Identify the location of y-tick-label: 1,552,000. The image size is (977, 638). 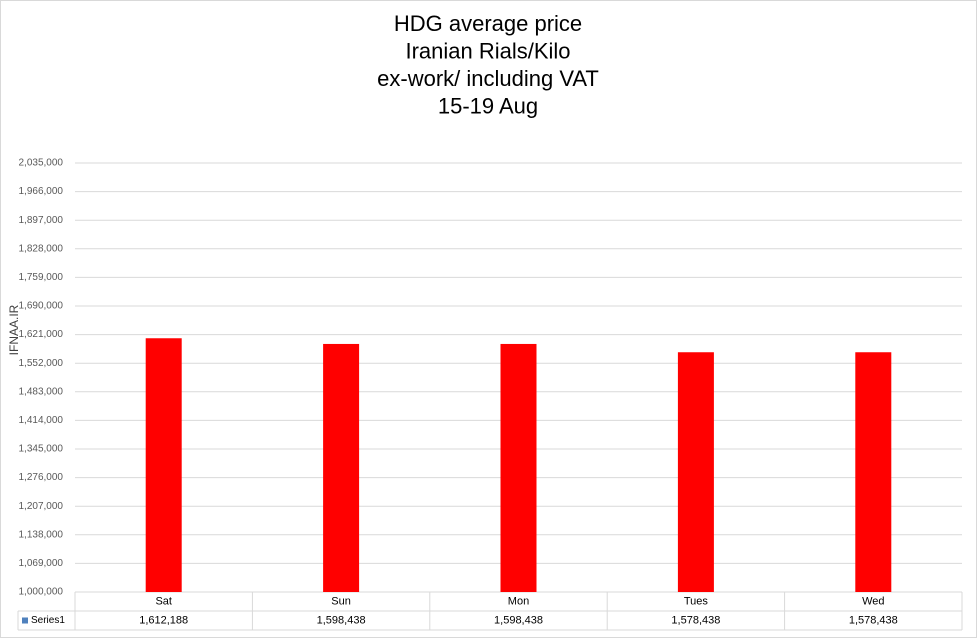
(41, 363).